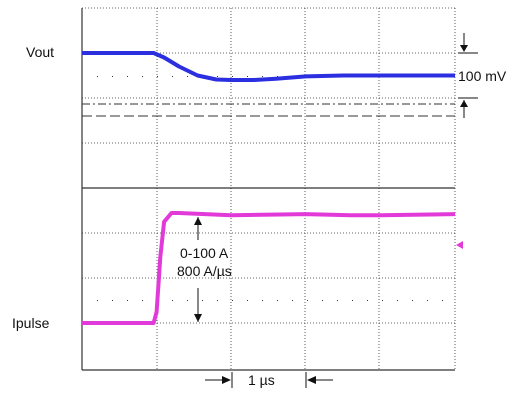 The height and width of the screenshot is (393, 532). I want to click on v-scale-marker, so click(468, 75).